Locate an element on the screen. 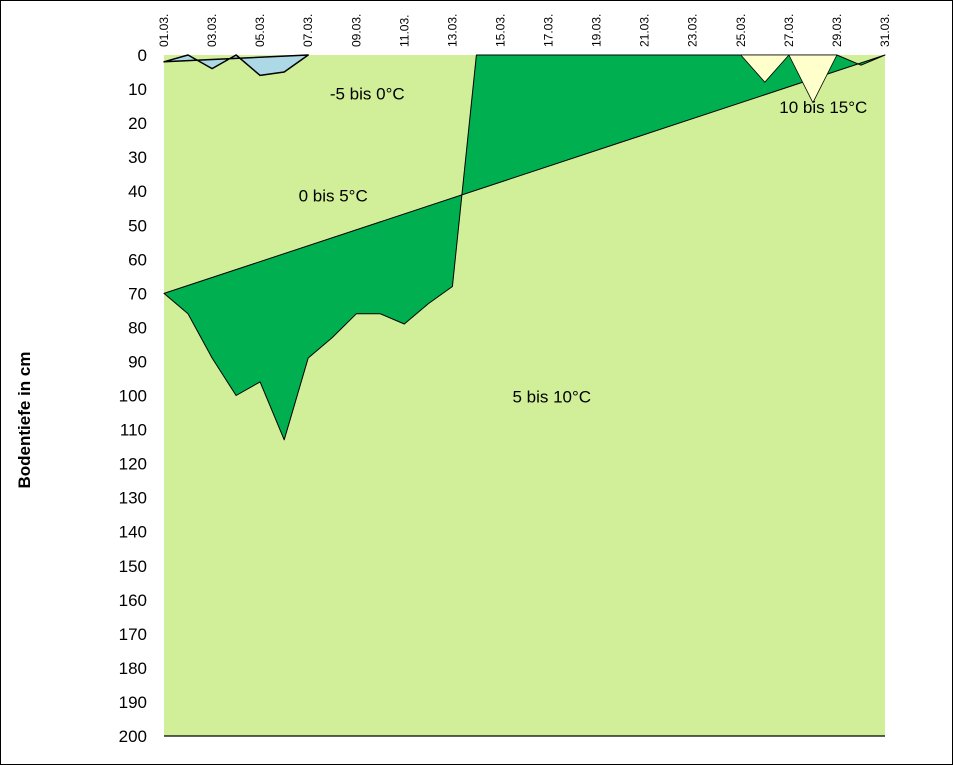 This screenshot has width=953, height=765. x-tick-label: 07.03. is located at coordinates (308, 30).